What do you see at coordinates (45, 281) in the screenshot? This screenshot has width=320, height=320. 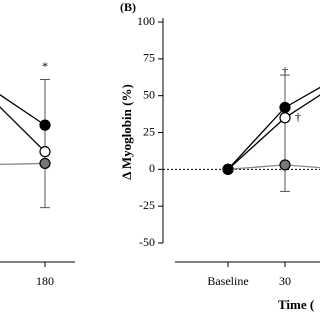 I see `x-tick-label: 180` at bounding box center [45, 281].